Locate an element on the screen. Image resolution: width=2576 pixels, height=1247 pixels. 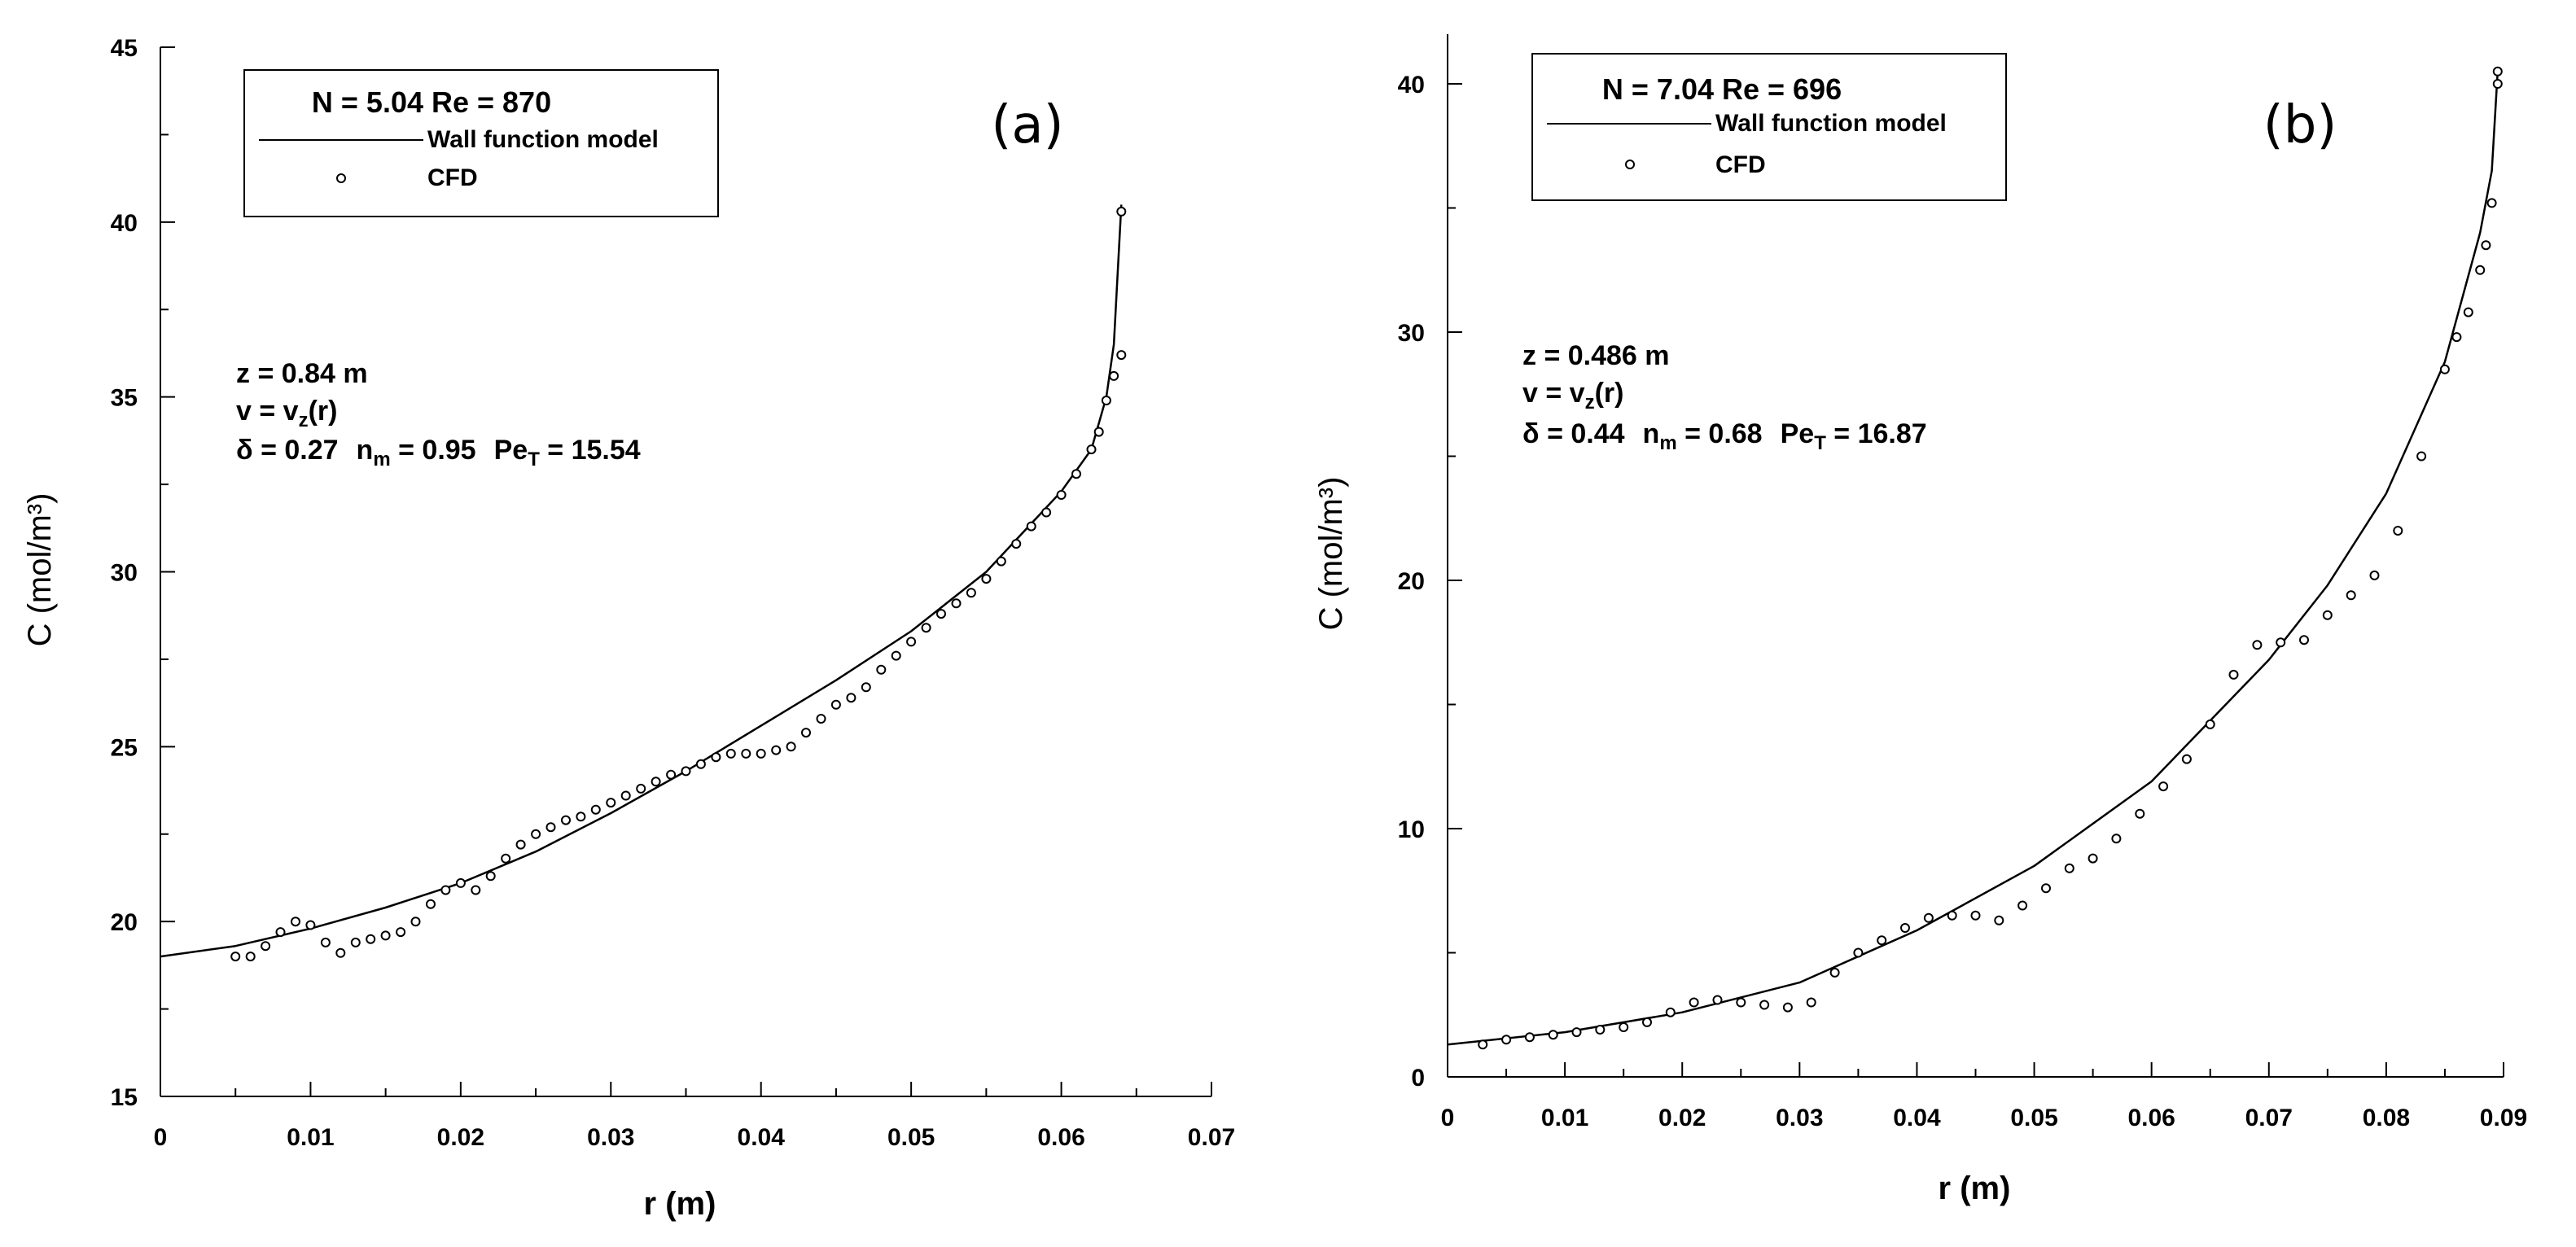
legend-header: N = 7.04 Re = 696 is located at coordinates (1722, 89).